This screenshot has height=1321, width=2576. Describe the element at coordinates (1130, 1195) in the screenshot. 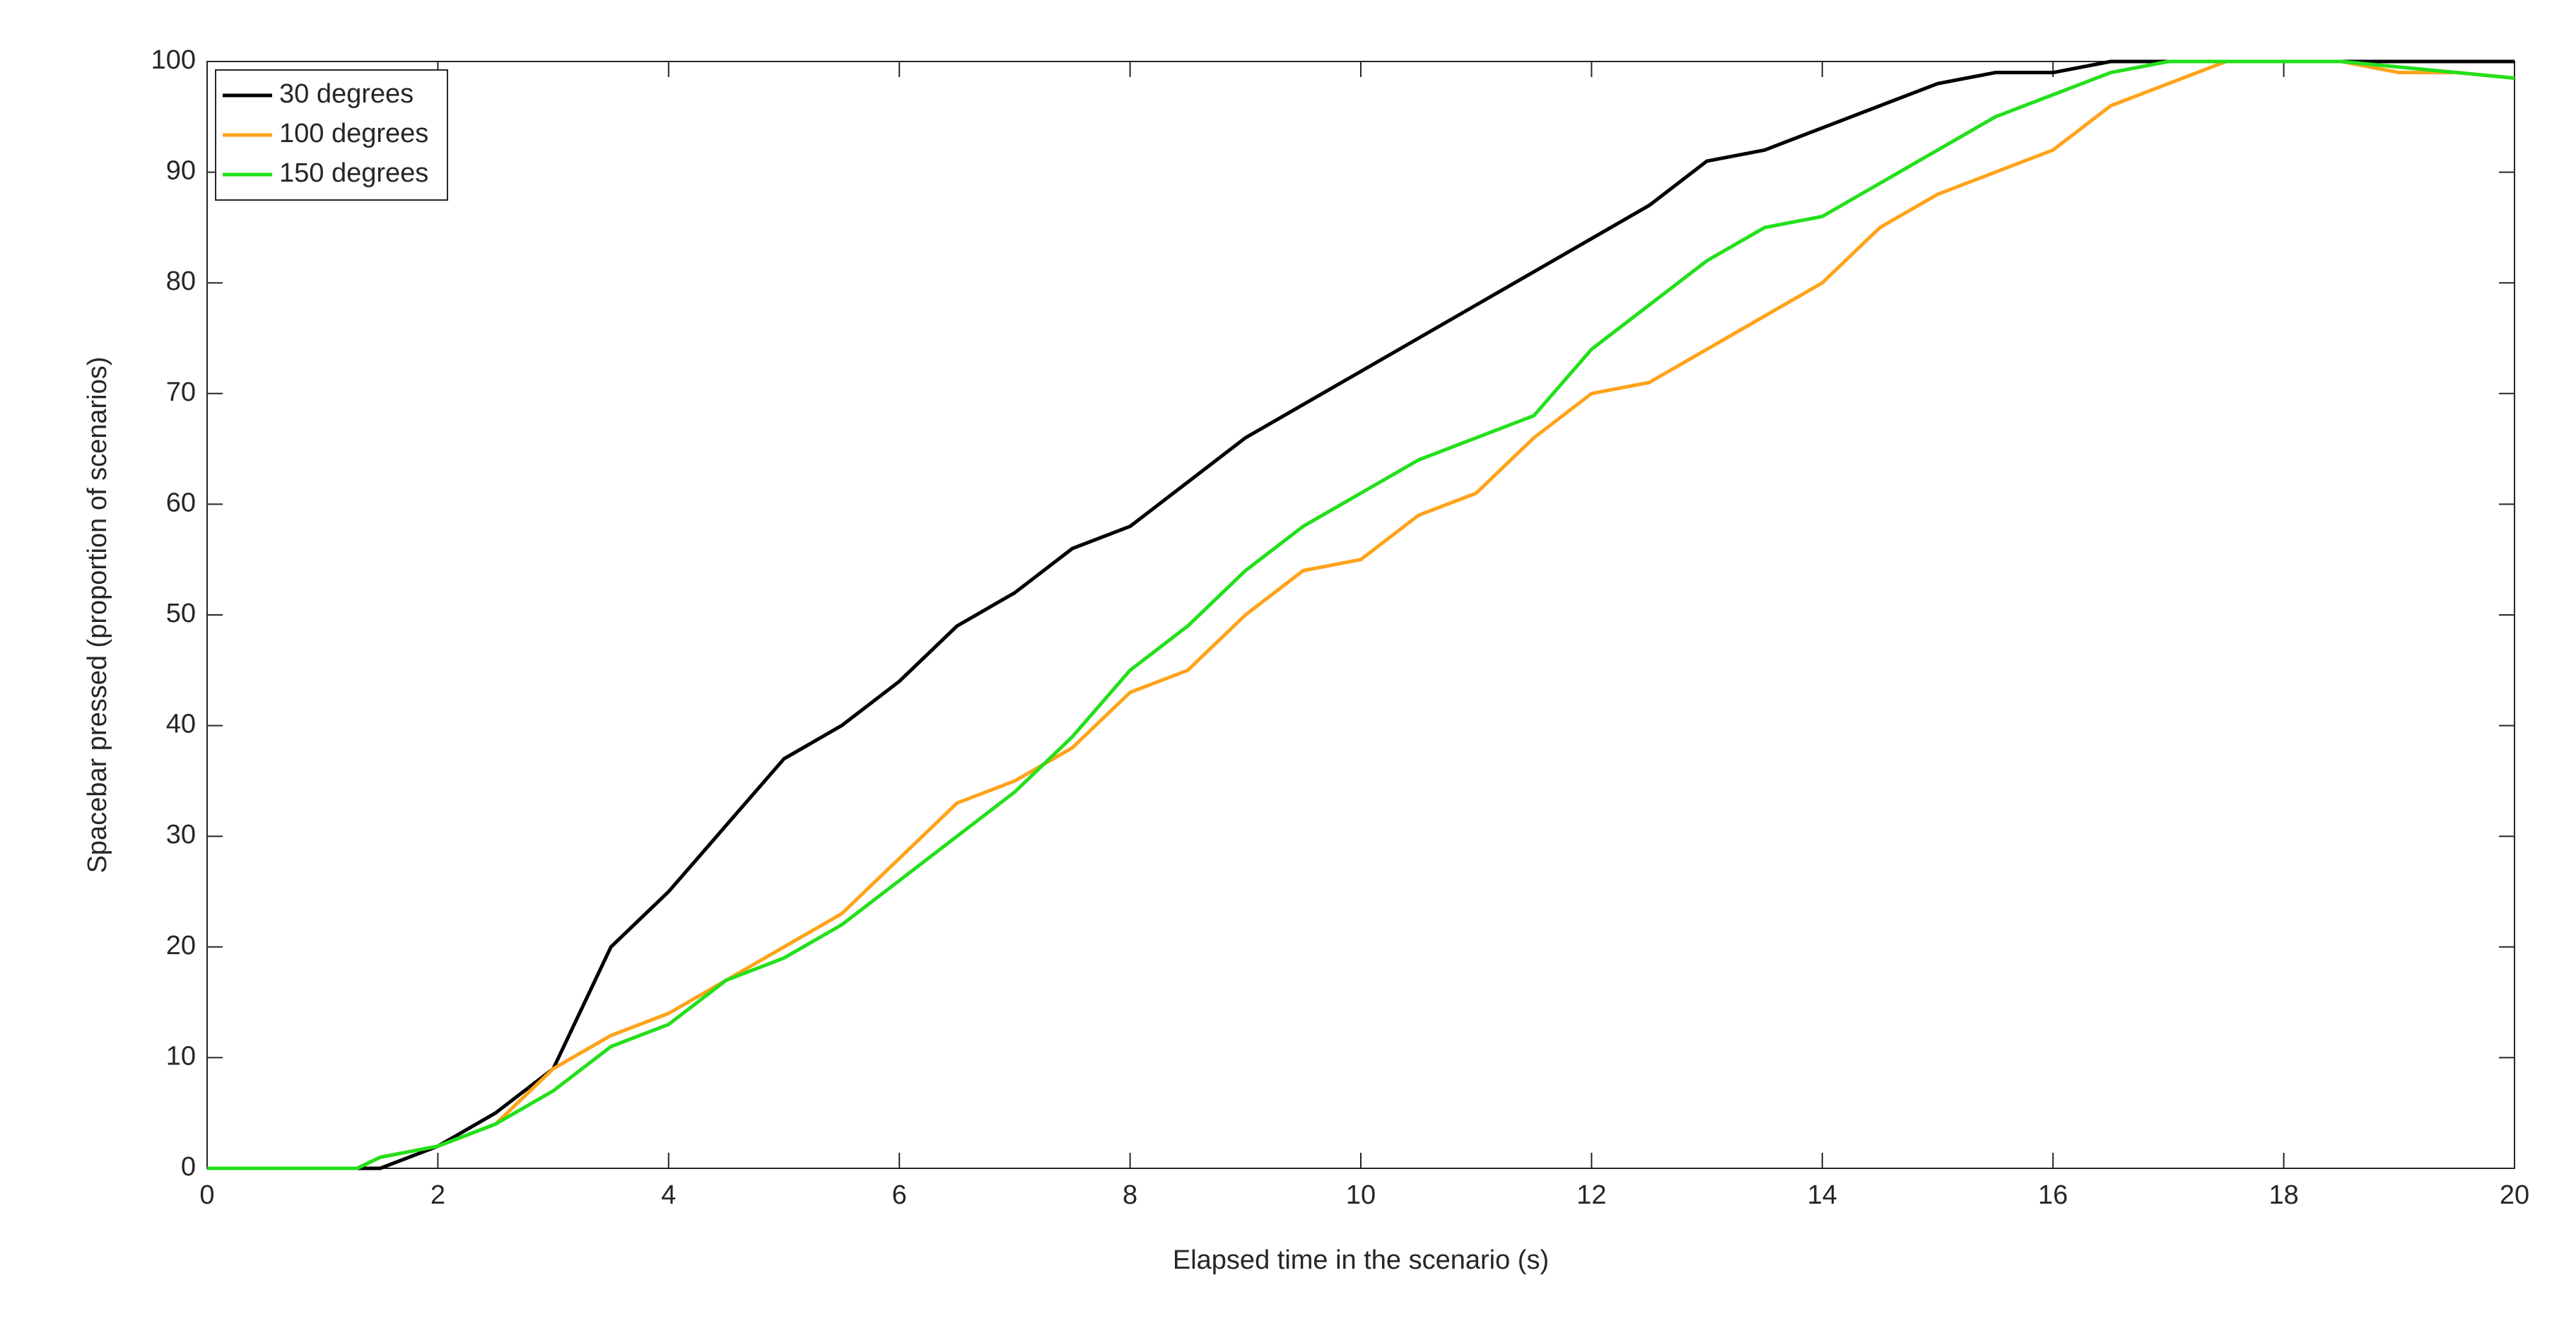

I see `x-tick-label: 8` at that location.